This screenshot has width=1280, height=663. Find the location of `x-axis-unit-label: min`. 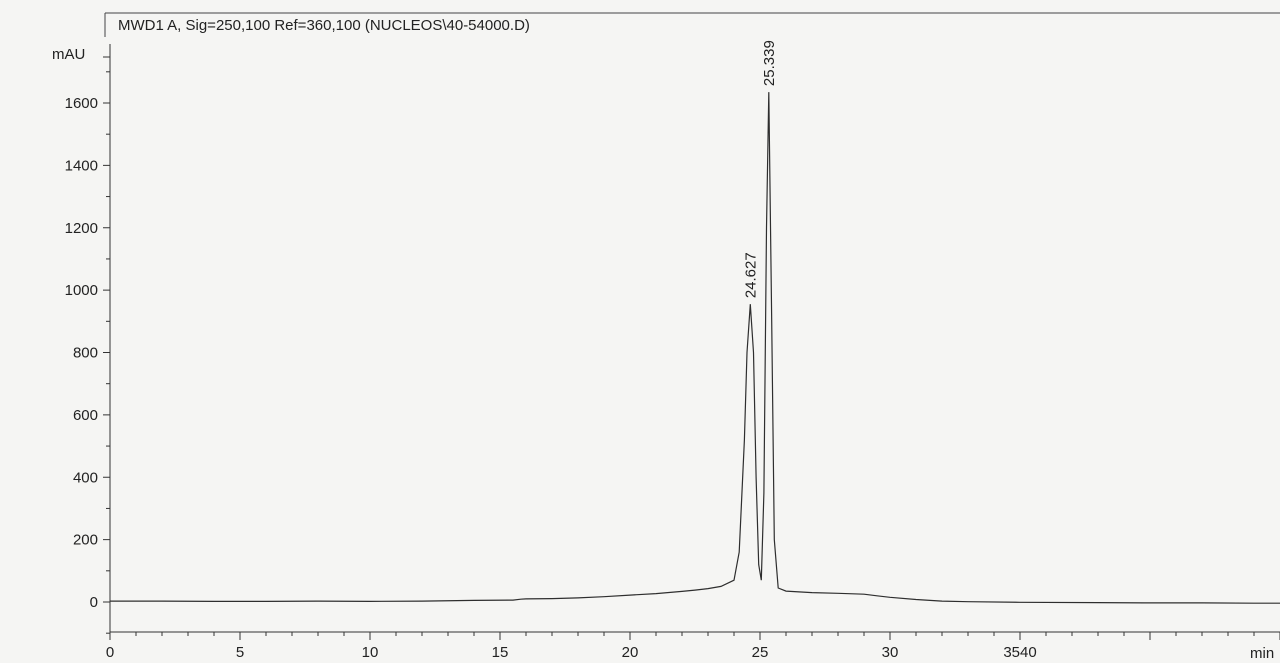

x-axis-unit-label: min is located at coordinates (1262, 653).